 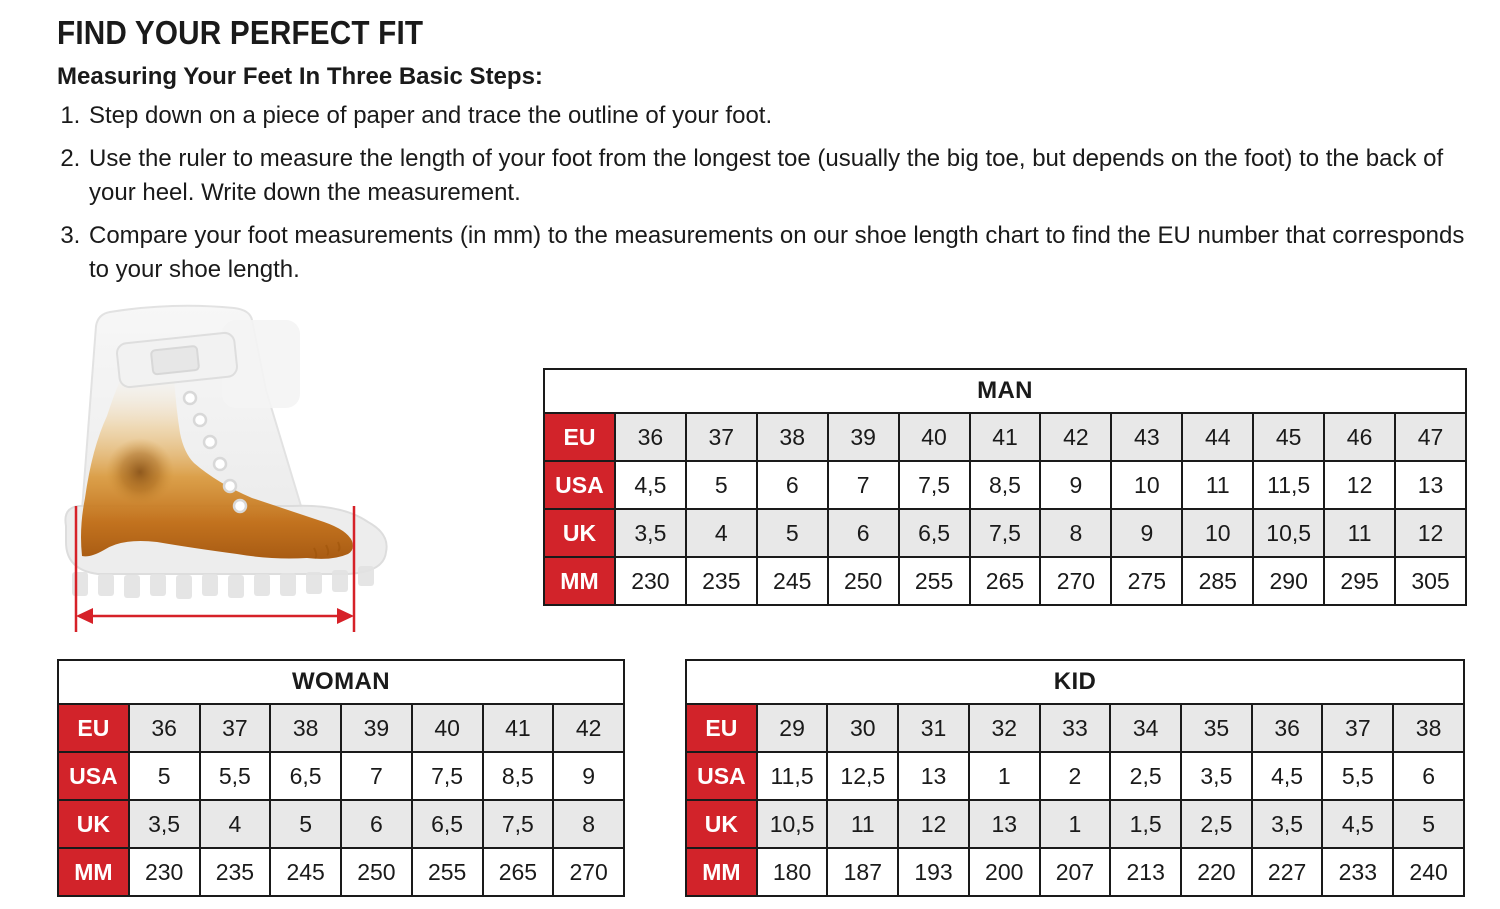 I want to click on boot-buckle, so click(x=177, y=360).